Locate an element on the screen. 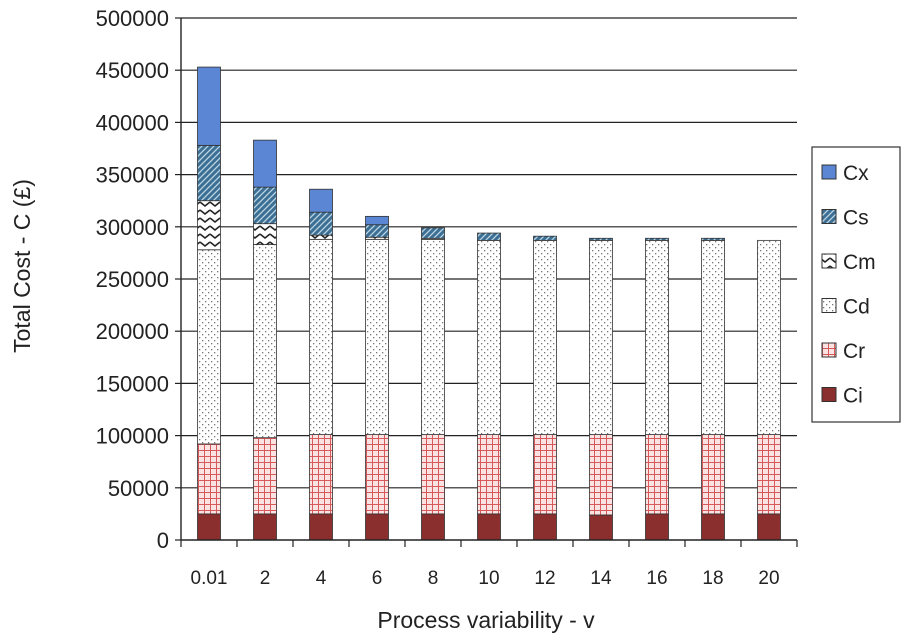 The image size is (904, 641). legend-label-Ci: Ci is located at coordinates (853, 396).